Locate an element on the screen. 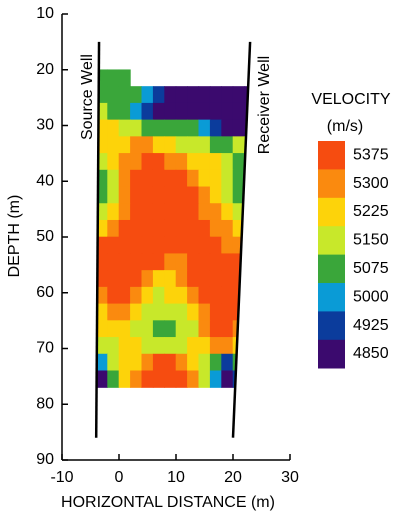  y-tick-label: 40 is located at coordinates (45, 180).